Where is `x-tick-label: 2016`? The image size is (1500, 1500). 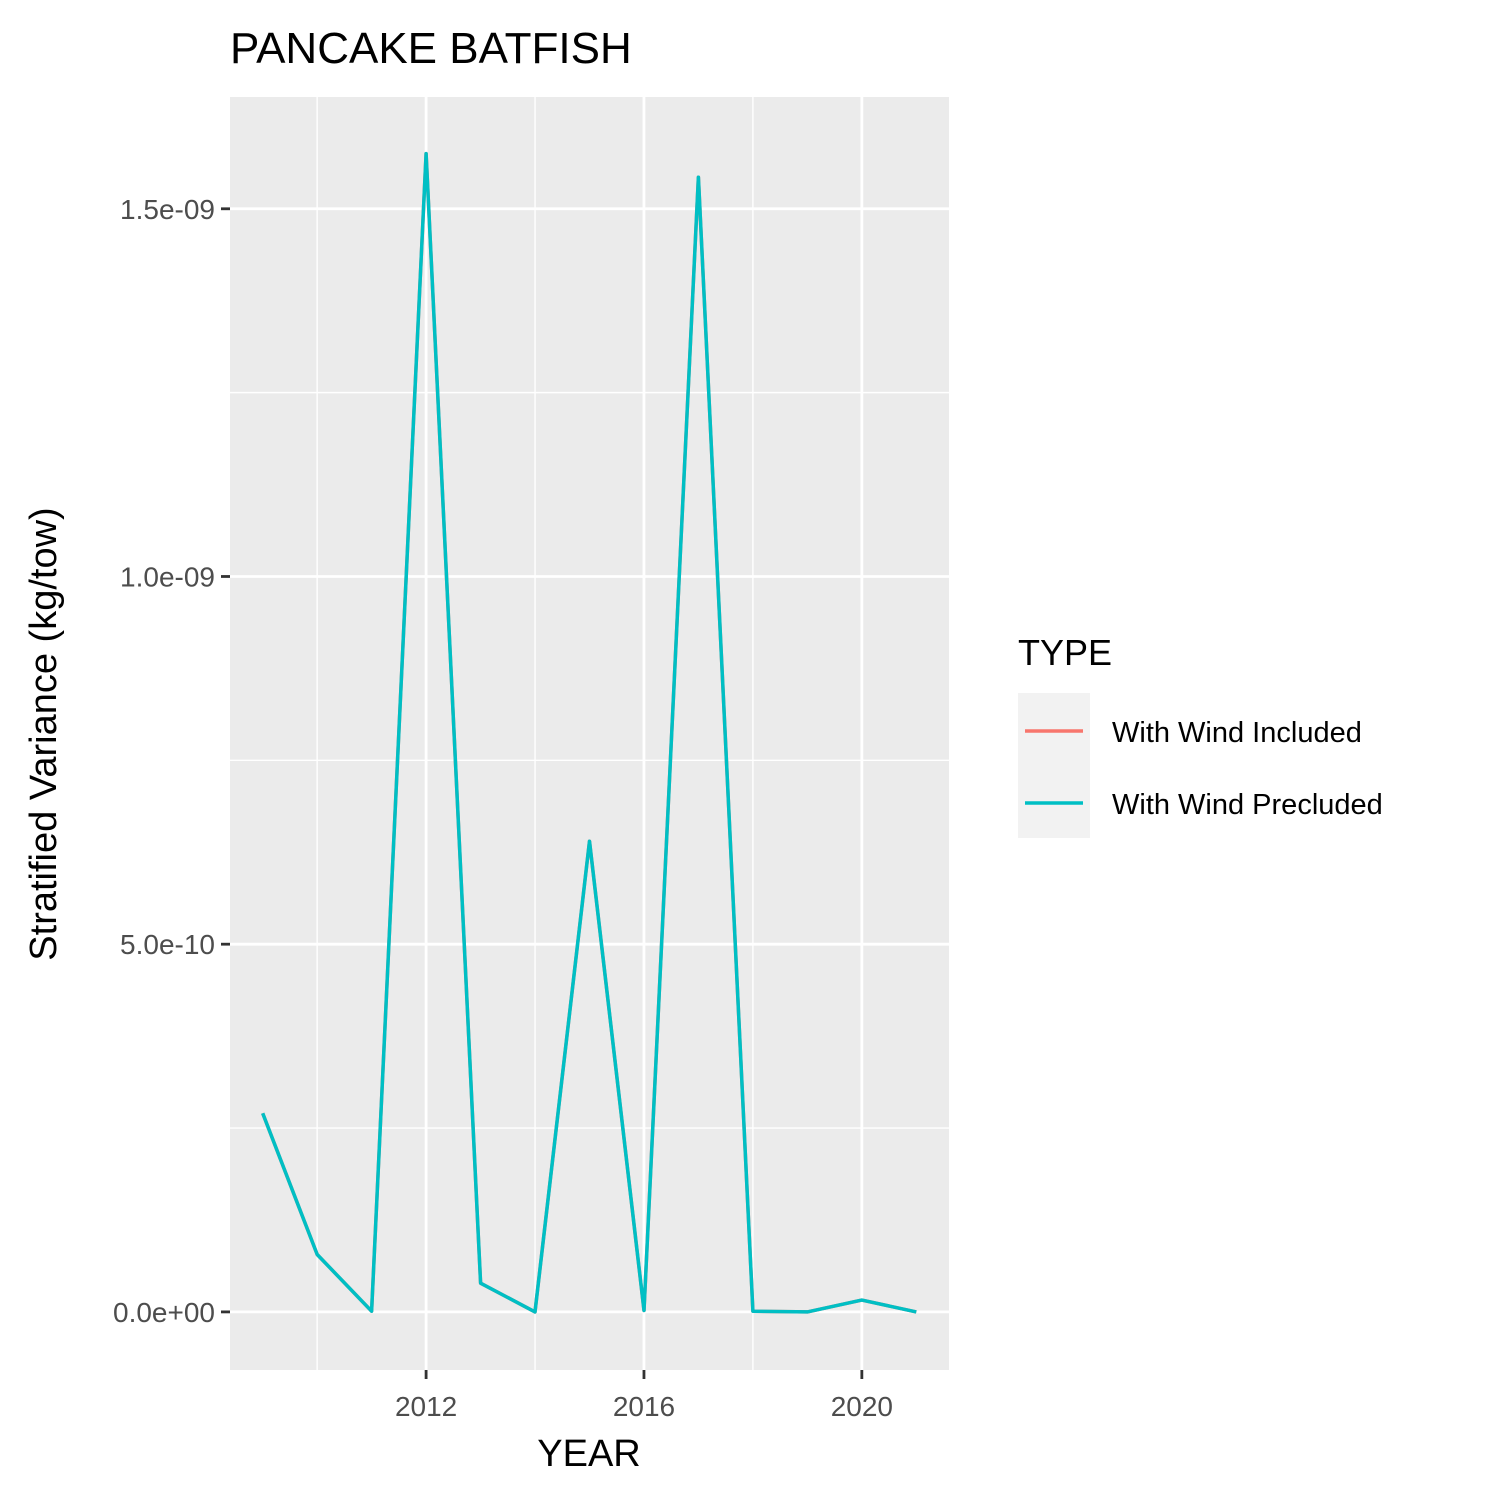
x-tick-label: 2016 is located at coordinates (644, 1406).